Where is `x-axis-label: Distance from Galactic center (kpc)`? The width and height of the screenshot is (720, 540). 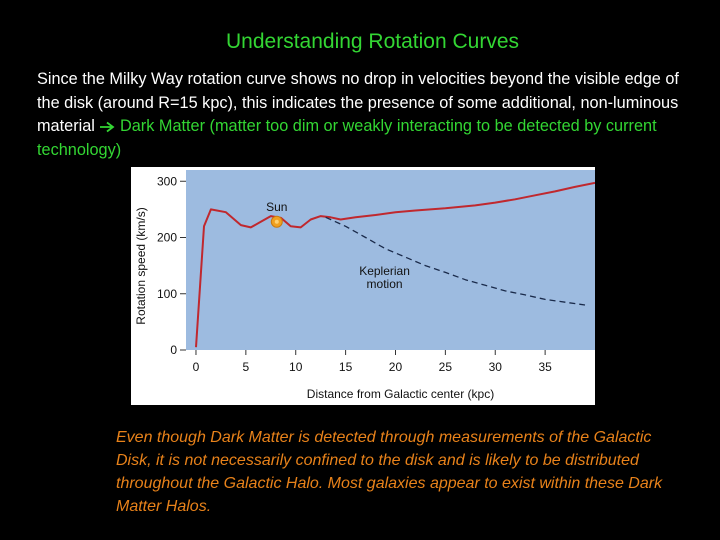
x-axis-label: Distance from Galactic center (kpc) is located at coordinates (400, 394).